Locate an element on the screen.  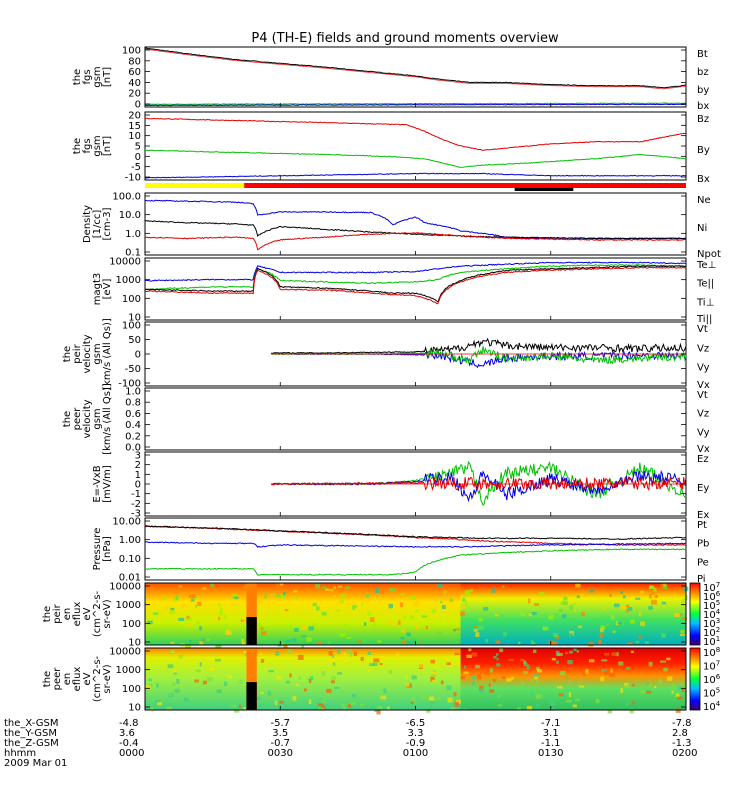
legend-entry: Ne is located at coordinates (704, 200).